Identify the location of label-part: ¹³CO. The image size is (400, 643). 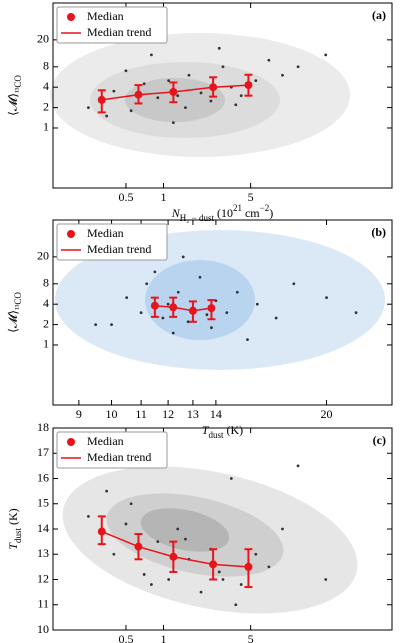
(18, 84).